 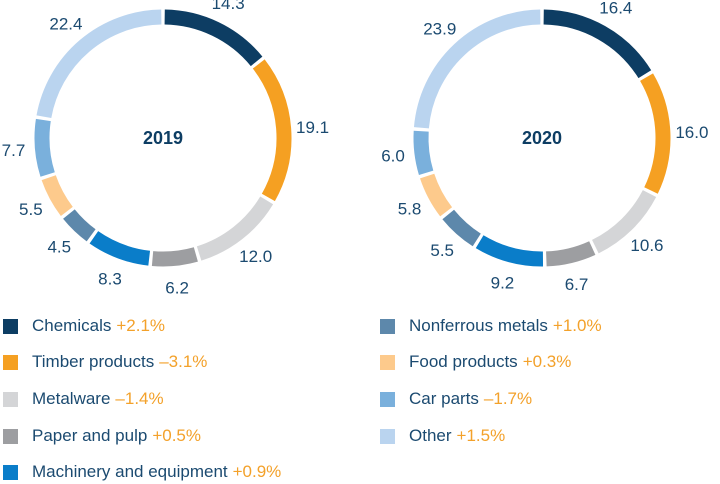 I want to click on legend-item-other: Other +1.5%, so click(x=442, y=436).